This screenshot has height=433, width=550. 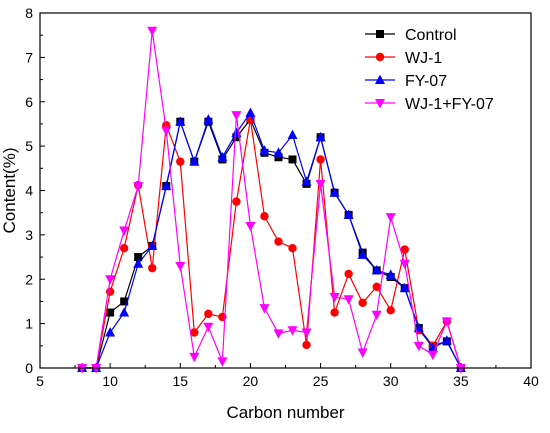 What do you see at coordinates (9, 191) in the screenshot?
I see `y-axis-title: Content(%)` at bounding box center [9, 191].